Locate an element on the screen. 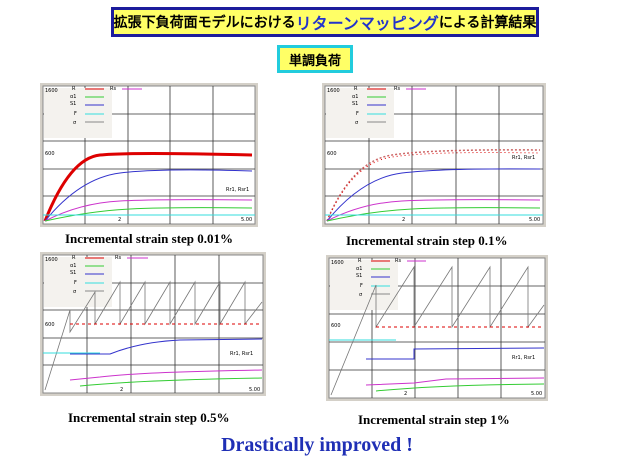 The height and width of the screenshot is (476, 634). plot-panel-2: 1600 R Rs α1 S1 F σ 600 Rr1, Rsr1 2 5.00 is located at coordinates (434, 155).